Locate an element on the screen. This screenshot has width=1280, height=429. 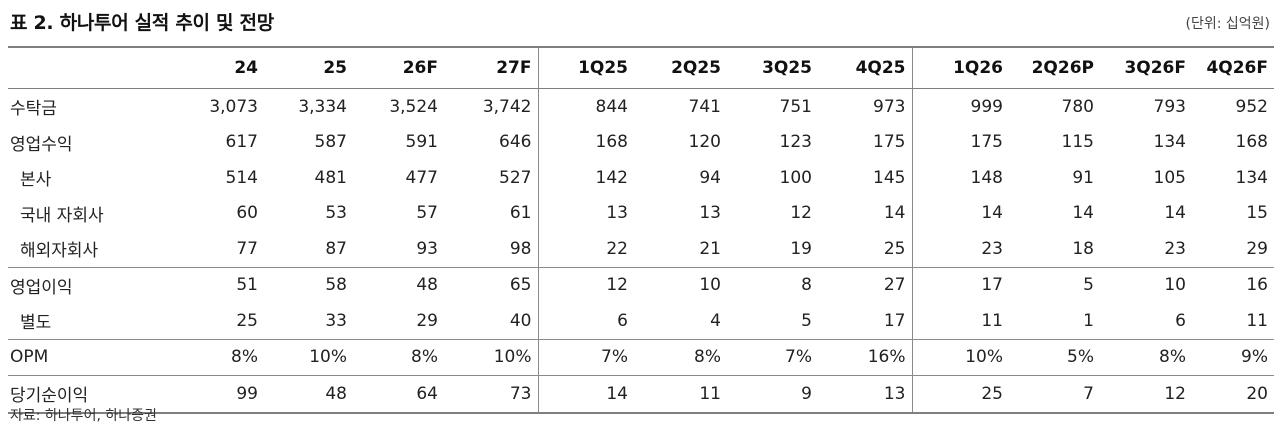
table-cell: 6 is located at coordinates (1180, 320).